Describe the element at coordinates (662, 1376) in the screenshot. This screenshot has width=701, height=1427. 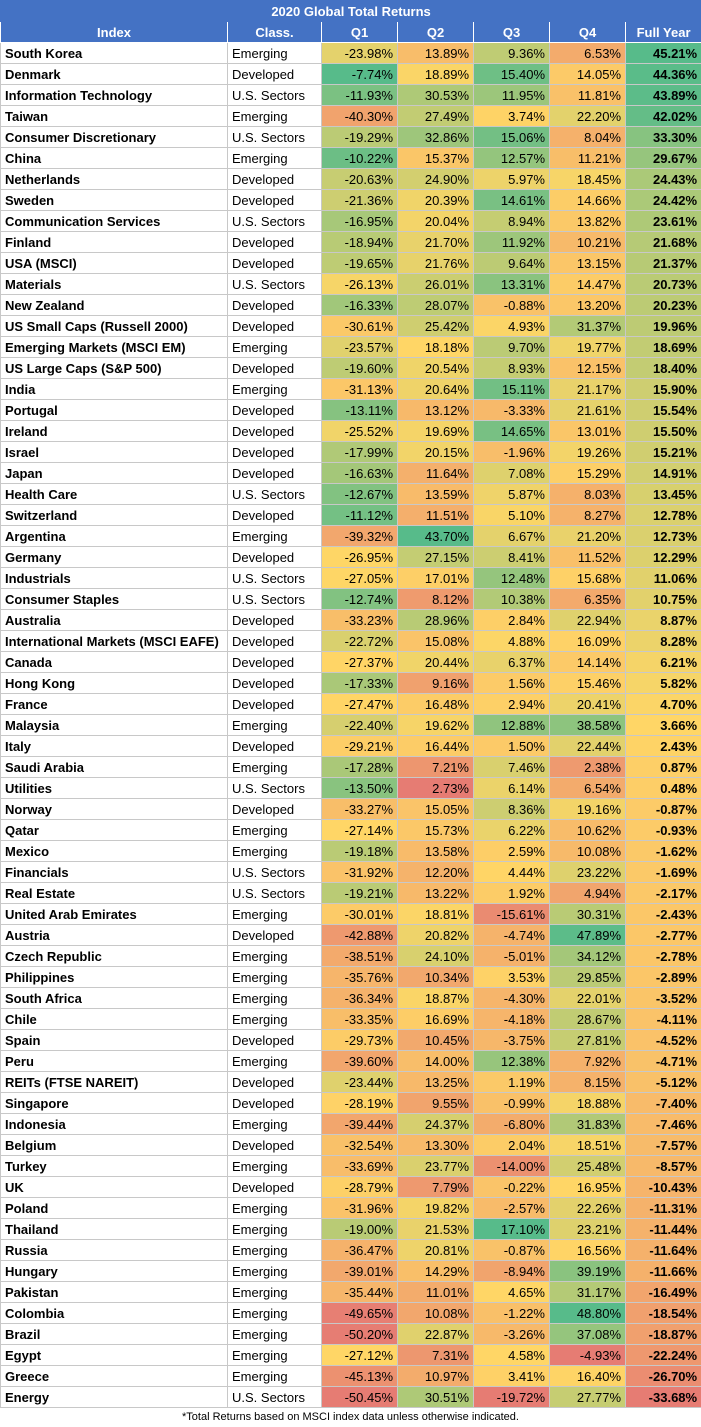
I see `full-year-cell: -26.70%` at that location.